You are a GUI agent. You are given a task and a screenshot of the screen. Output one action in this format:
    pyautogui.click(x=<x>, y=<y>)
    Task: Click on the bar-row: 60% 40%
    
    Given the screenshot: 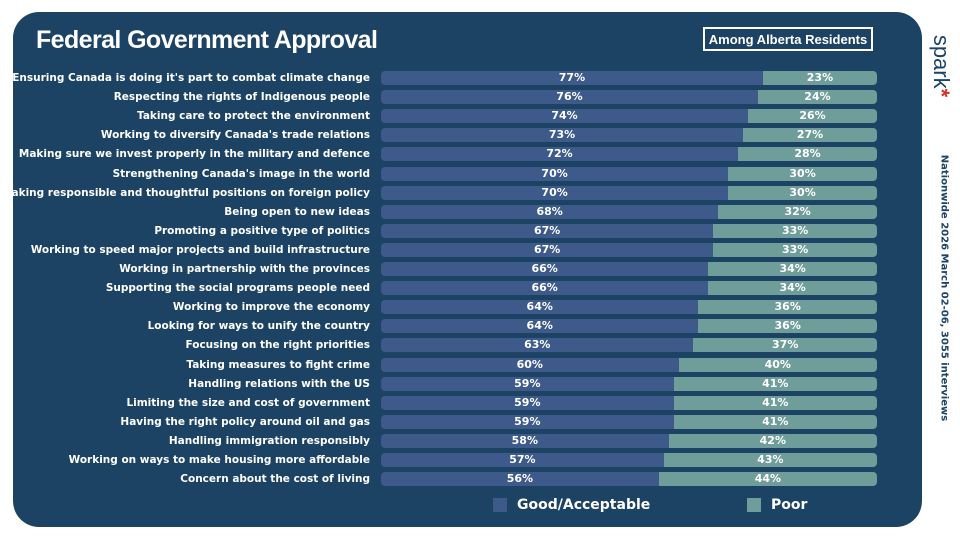 What is the action you would take?
    pyautogui.click(x=629, y=364)
    